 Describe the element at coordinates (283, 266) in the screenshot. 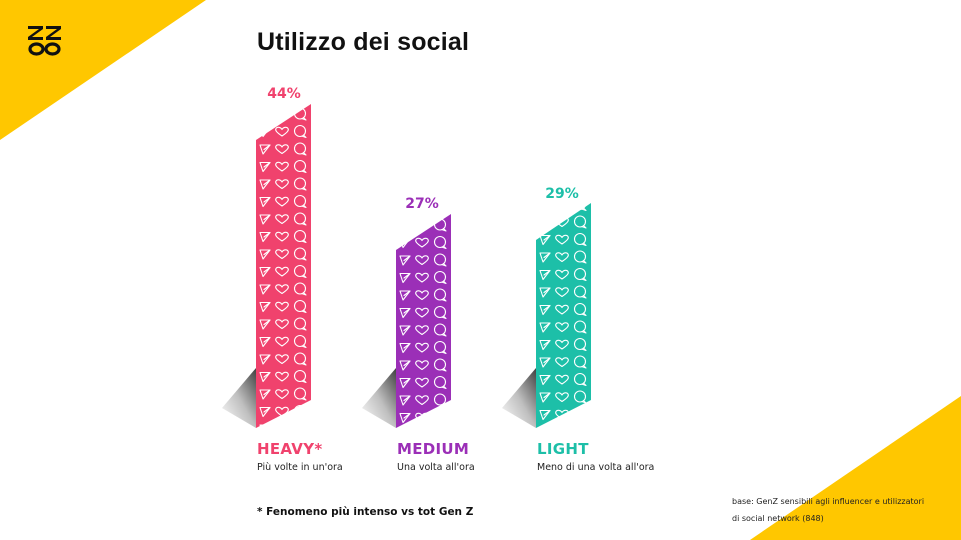

I see `bar-heavy-fill` at that location.